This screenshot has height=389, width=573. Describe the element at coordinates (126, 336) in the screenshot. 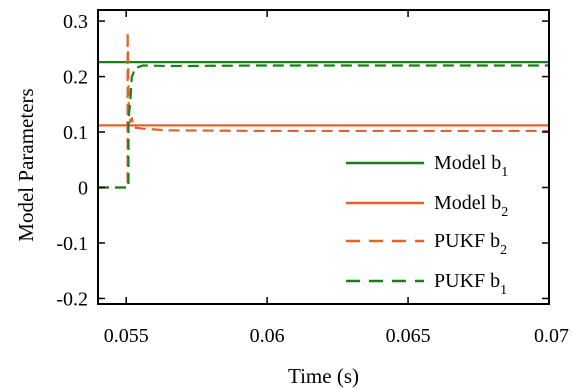

I see `x-tick-label: 0.055` at that location.